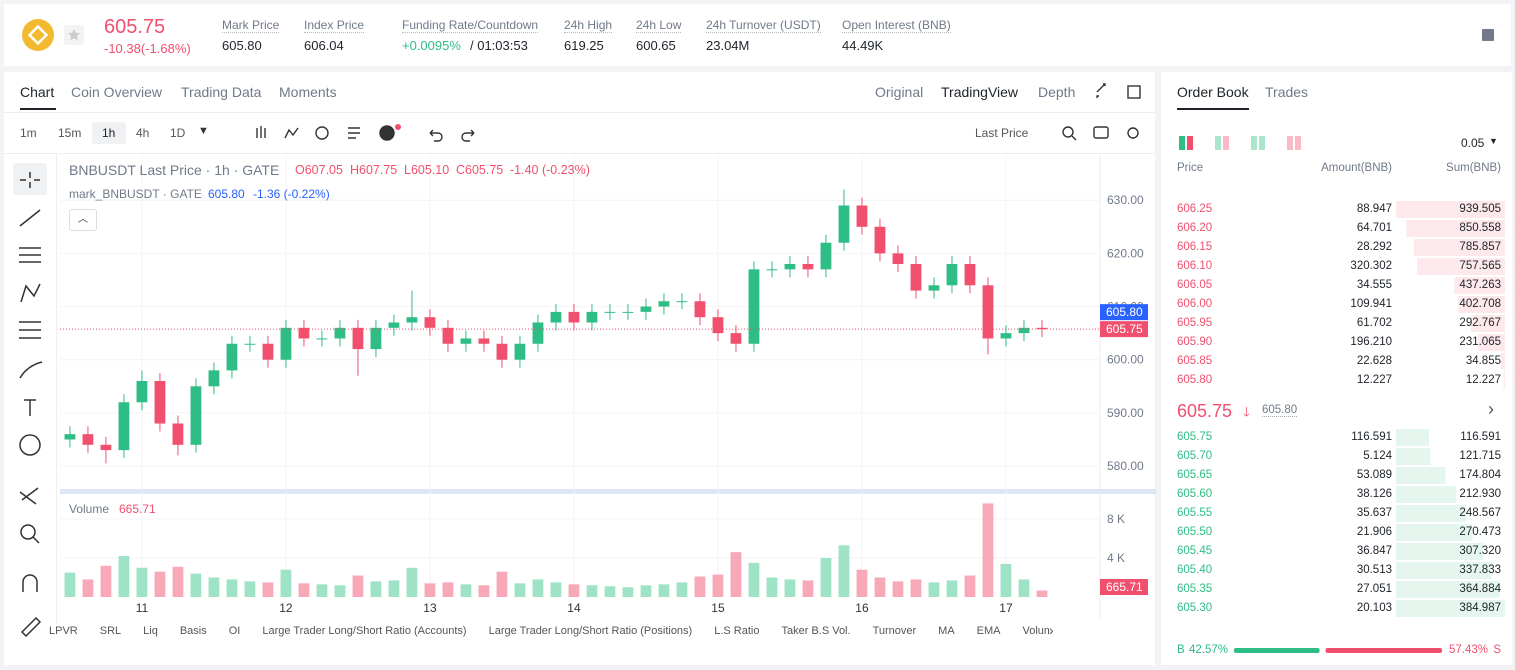  Describe the element at coordinates (1057, 92) in the screenshot. I see `view-tab: Depth` at that location.